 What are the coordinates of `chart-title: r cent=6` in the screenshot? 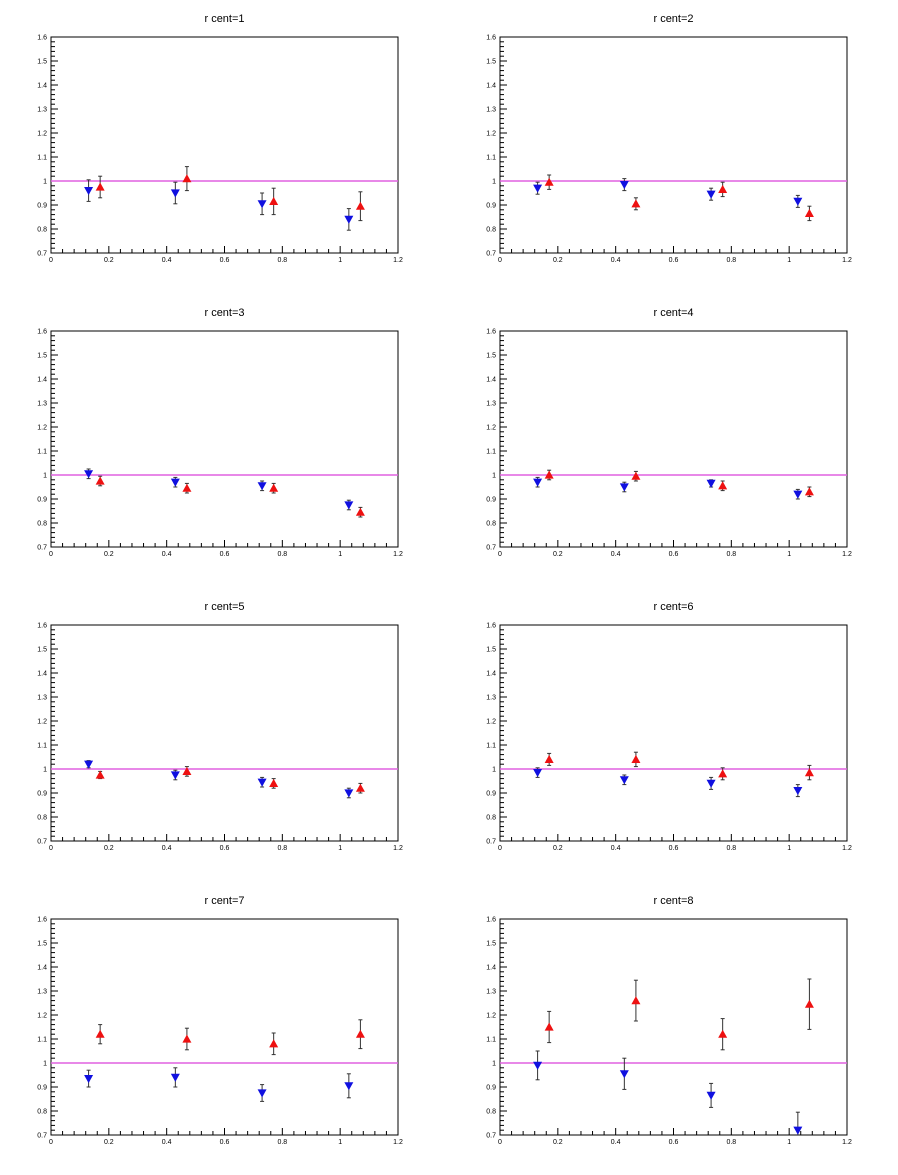 It's located at (673, 607).